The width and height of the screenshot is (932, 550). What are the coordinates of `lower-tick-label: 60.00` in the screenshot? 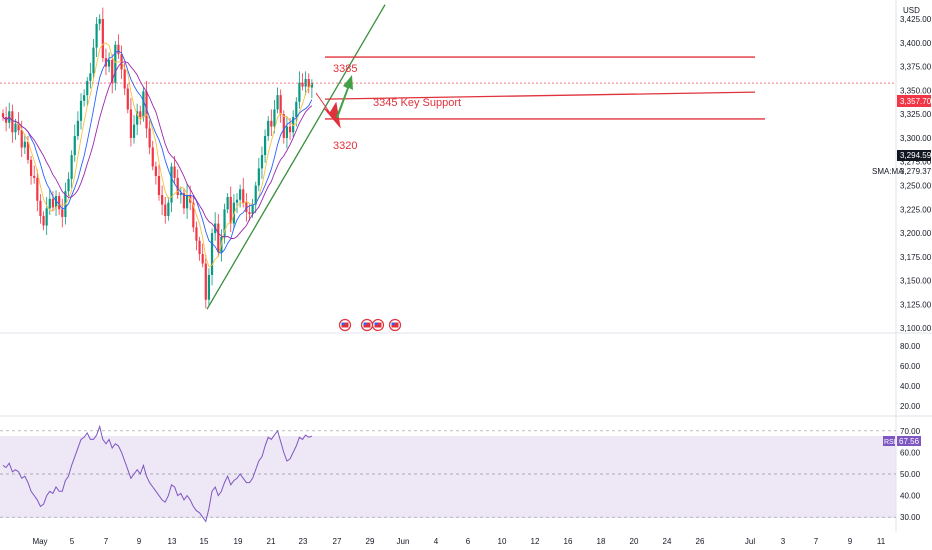 It's located at (910, 366).